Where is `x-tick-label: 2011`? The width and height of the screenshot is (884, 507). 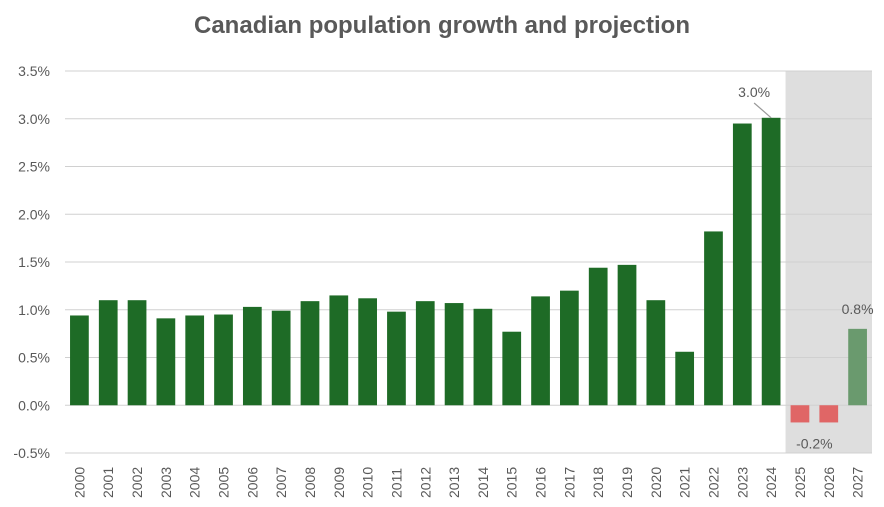
x-tick-label: 2011 is located at coordinates (396, 483).